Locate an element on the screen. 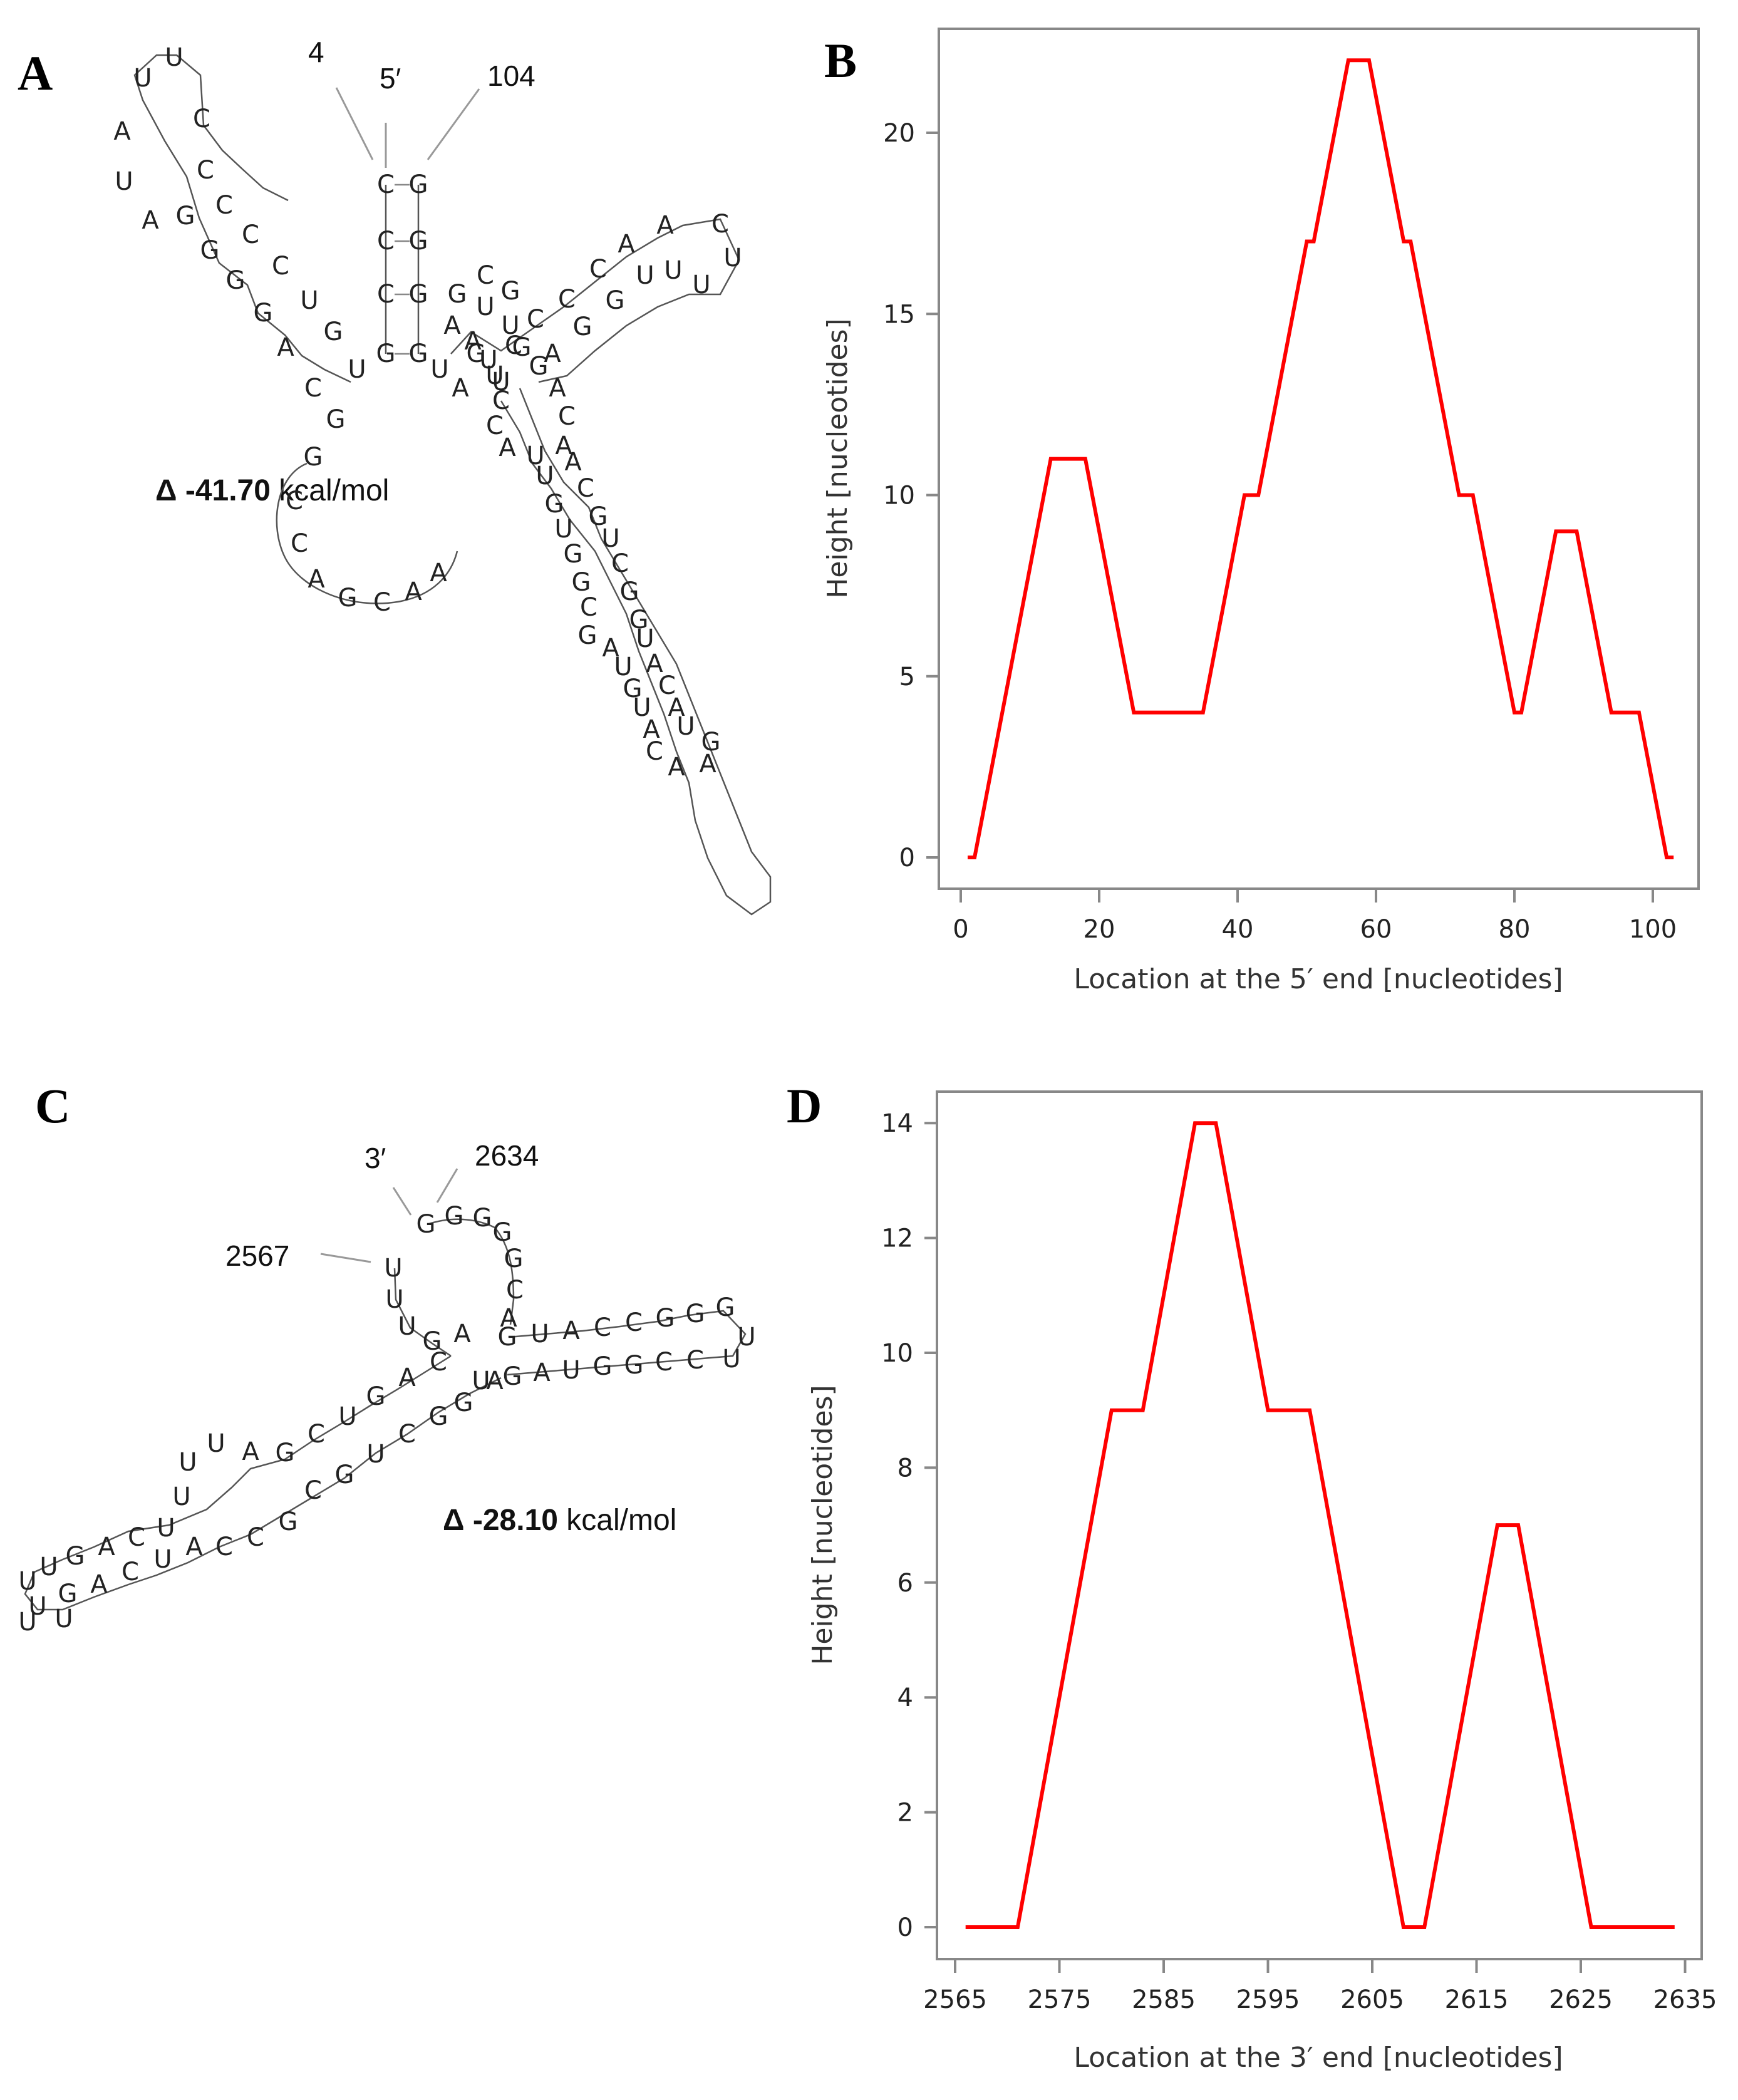  x-tick-label: 100 is located at coordinates (1653, 929).